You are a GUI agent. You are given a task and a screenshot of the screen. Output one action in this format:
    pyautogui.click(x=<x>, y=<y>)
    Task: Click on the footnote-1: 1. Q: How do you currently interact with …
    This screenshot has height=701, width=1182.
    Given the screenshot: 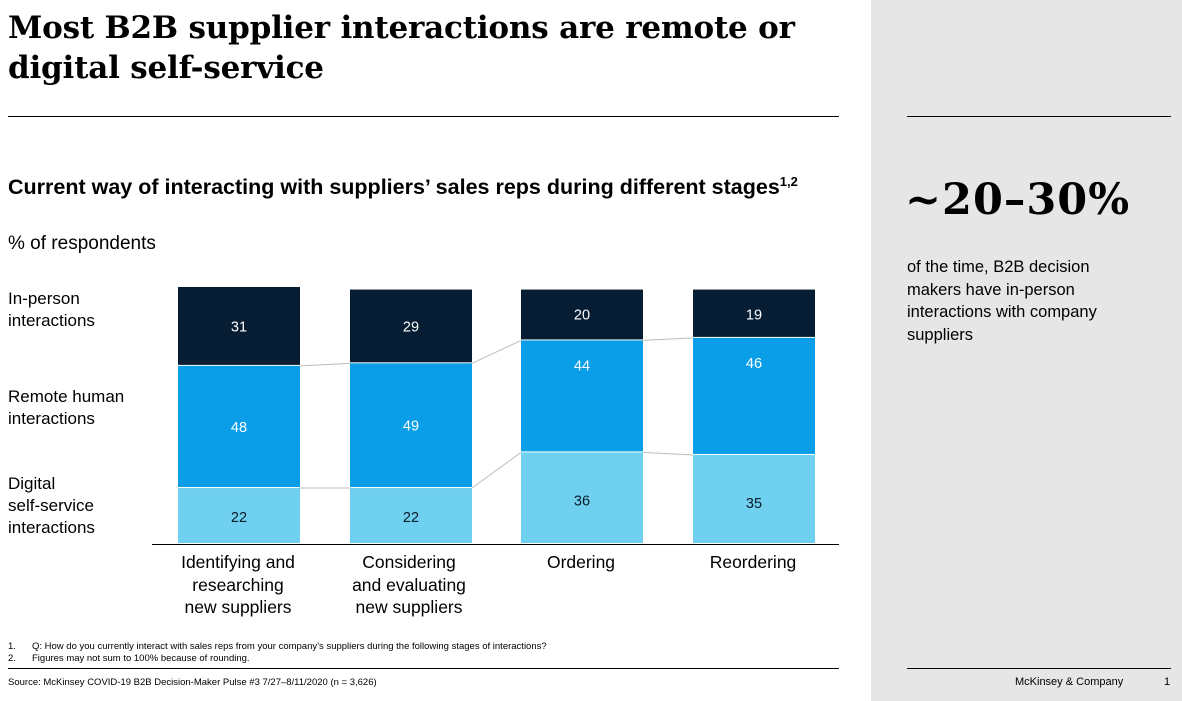 What is the action you would take?
    pyautogui.click(x=277, y=646)
    